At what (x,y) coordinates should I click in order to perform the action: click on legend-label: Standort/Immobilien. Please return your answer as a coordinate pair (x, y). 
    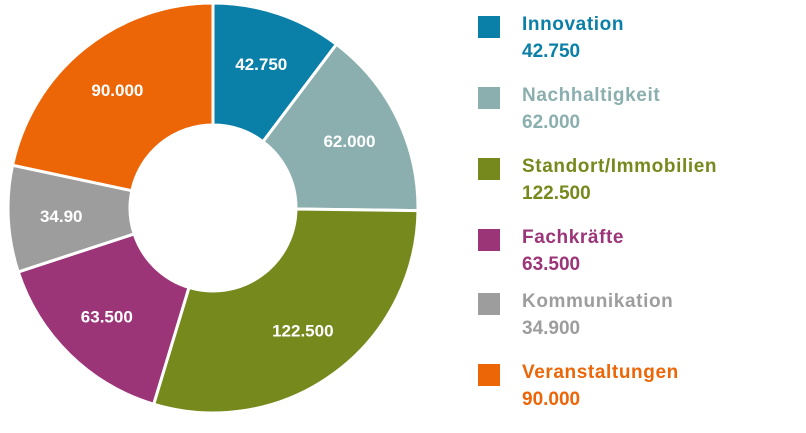
    Looking at the image, I should click on (620, 166).